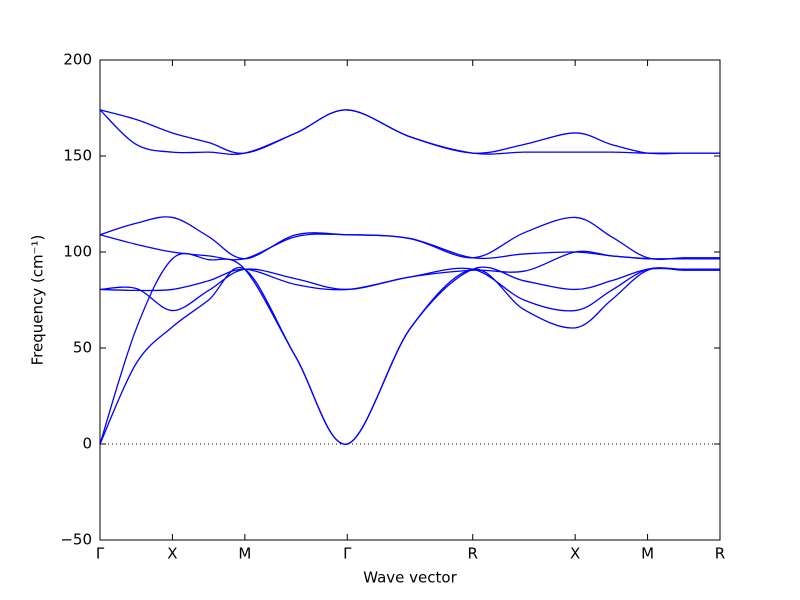 This screenshot has height=600, width=800. What do you see at coordinates (82, 348) in the screenshot?
I see `y-tick-label: 50` at bounding box center [82, 348].